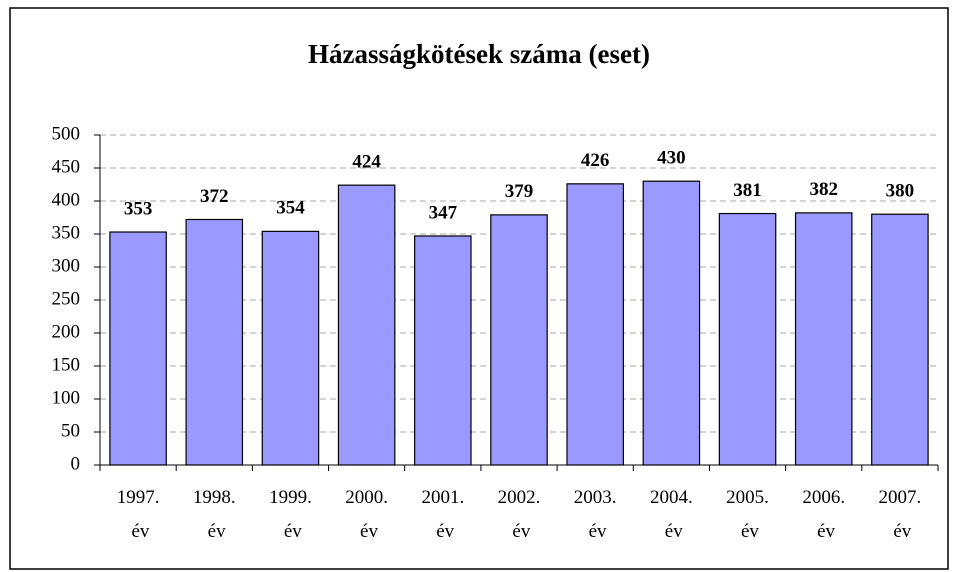 The width and height of the screenshot is (953, 572). What do you see at coordinates (519, 514) in the screenshot?
I see `x-tick-label: 2002. év` at bounding box center [519, 514].